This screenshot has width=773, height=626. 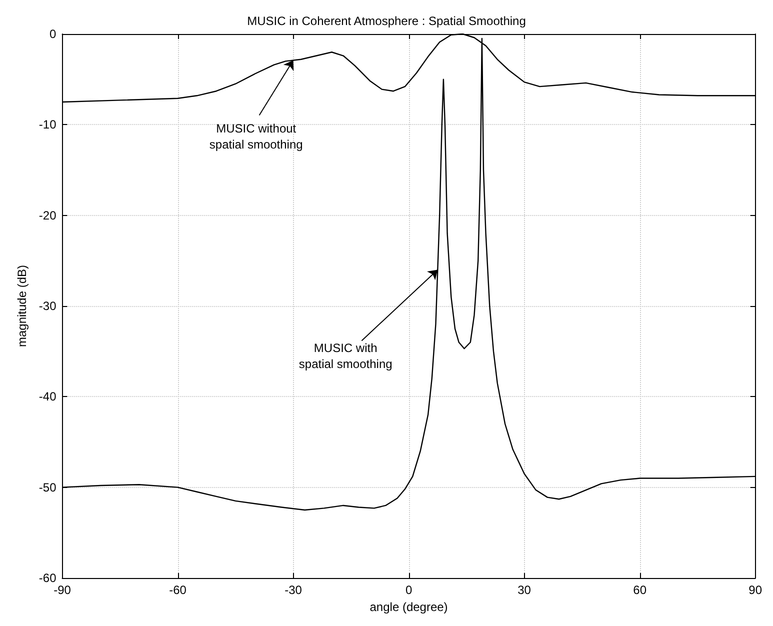 What do you see at coordinates (53, 34) in the screenshot?
I see `y-tick-label: 0` at bounding box center [53, 34].